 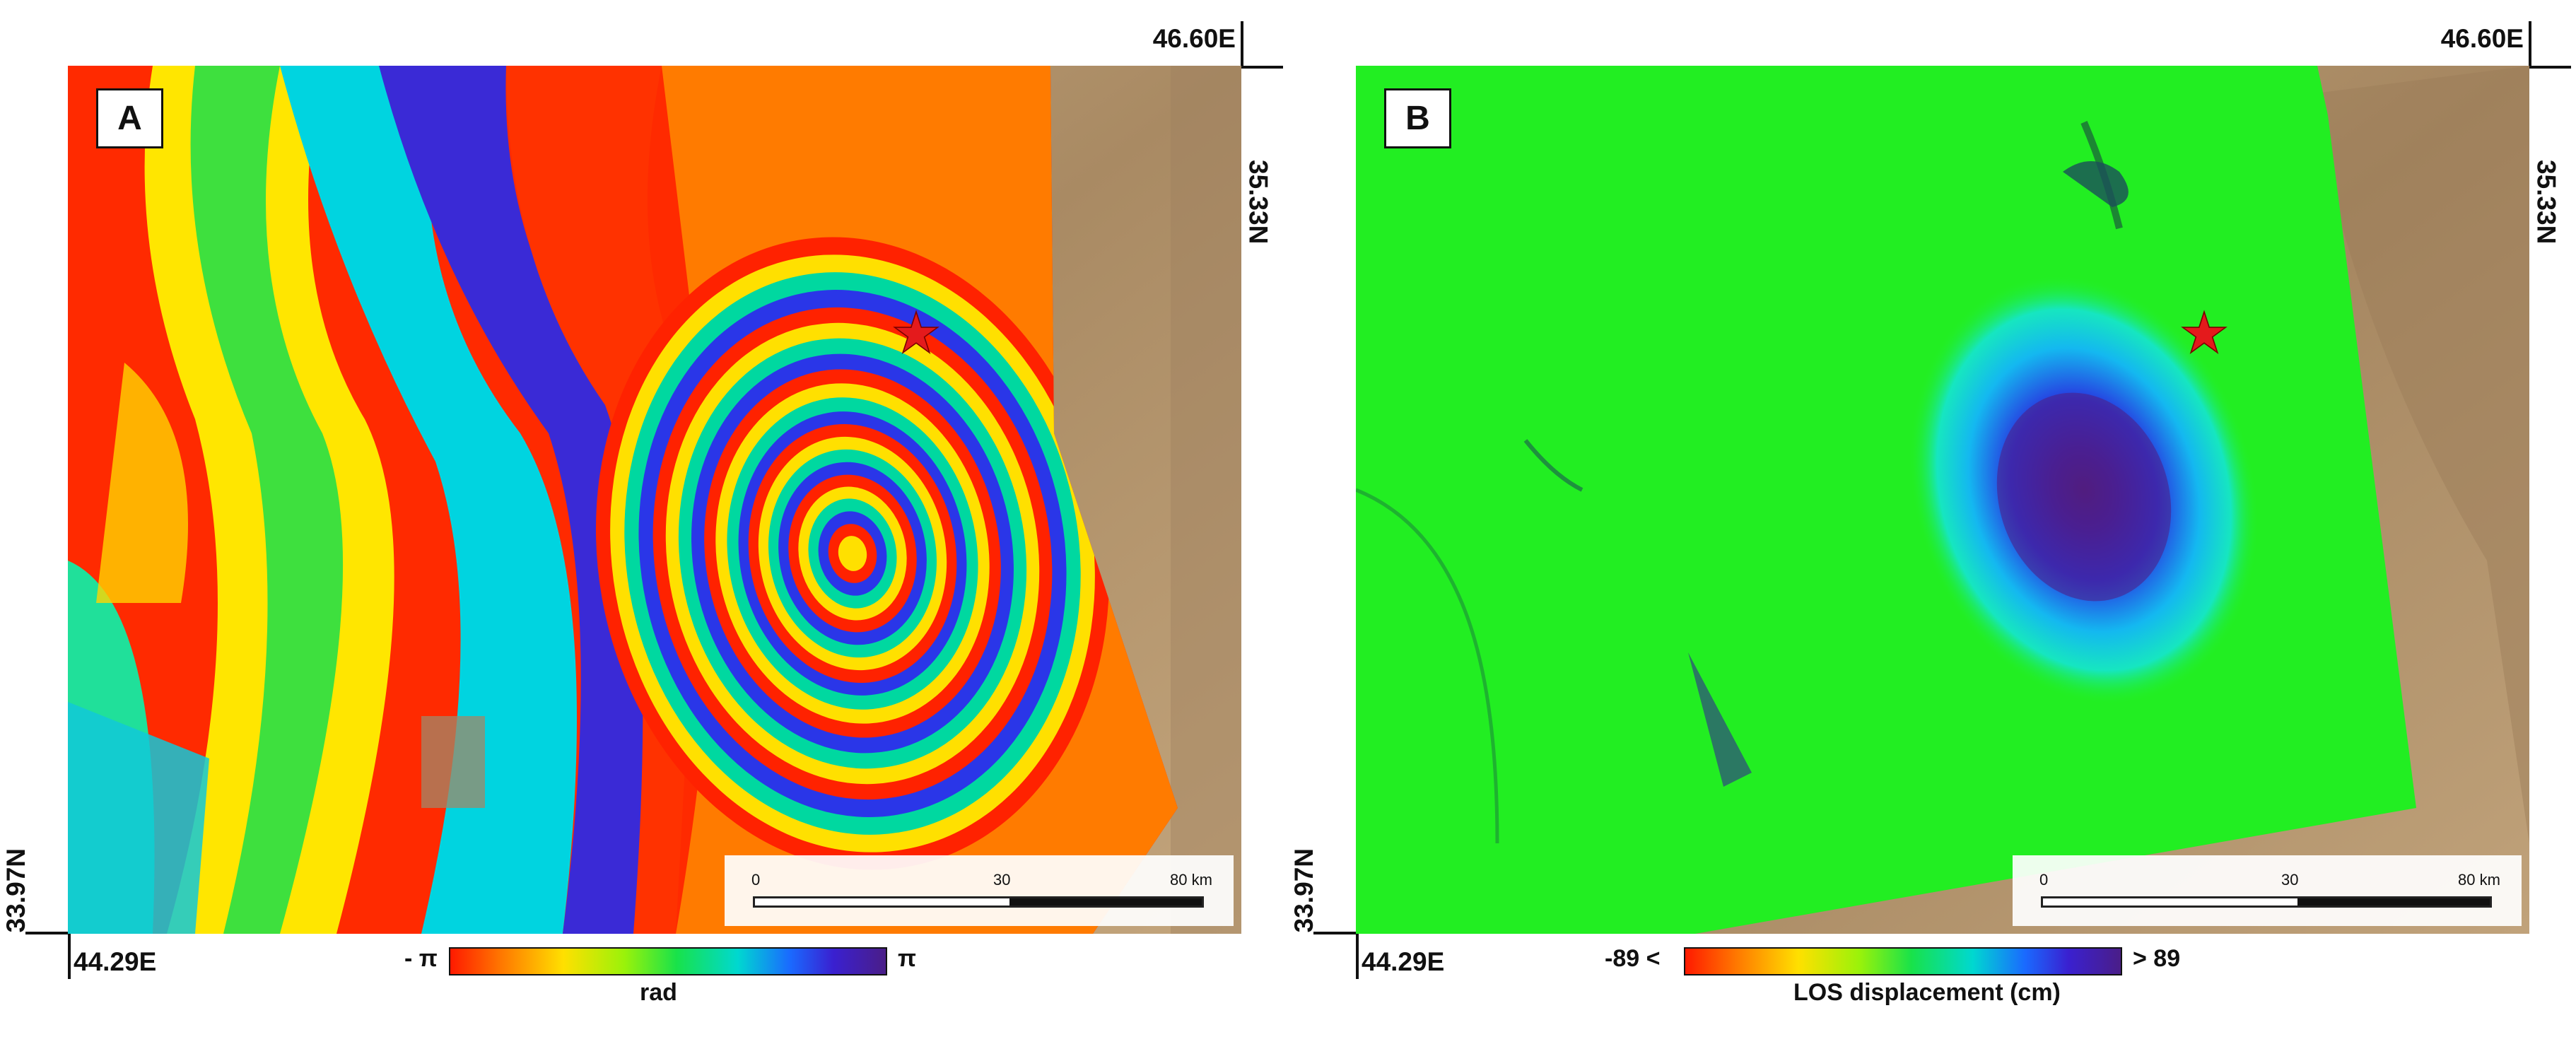 What do you see at coordinates (129, 118) in the screenshot?
I see `panel-label: A` at bounding box center [129, 118].